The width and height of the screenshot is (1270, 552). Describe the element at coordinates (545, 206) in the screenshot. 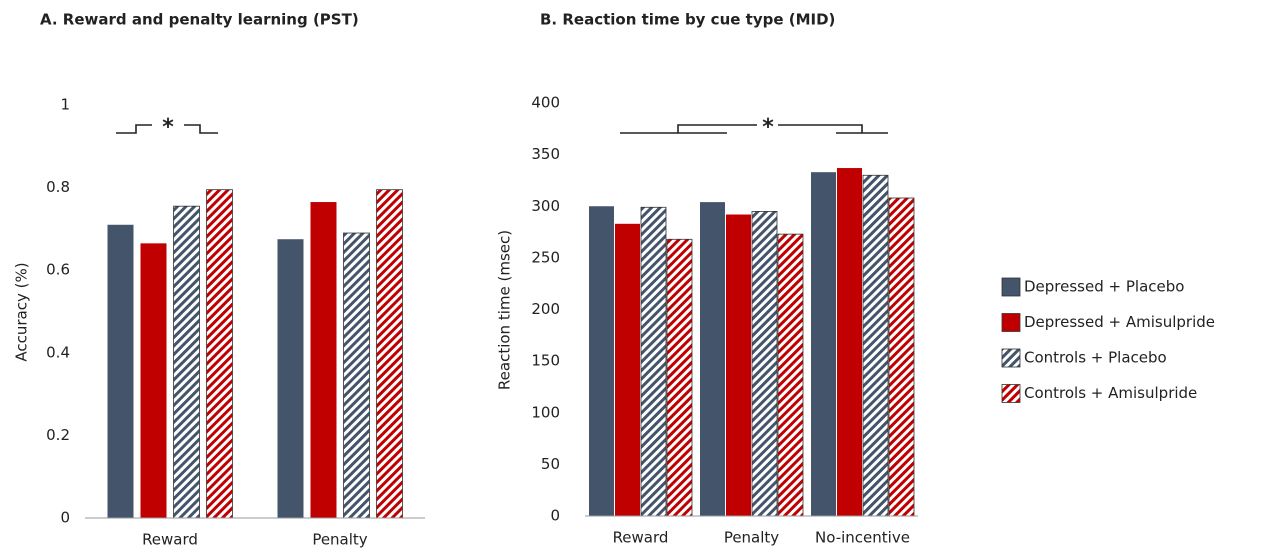

I see `y-tick-label: 300` at that location.